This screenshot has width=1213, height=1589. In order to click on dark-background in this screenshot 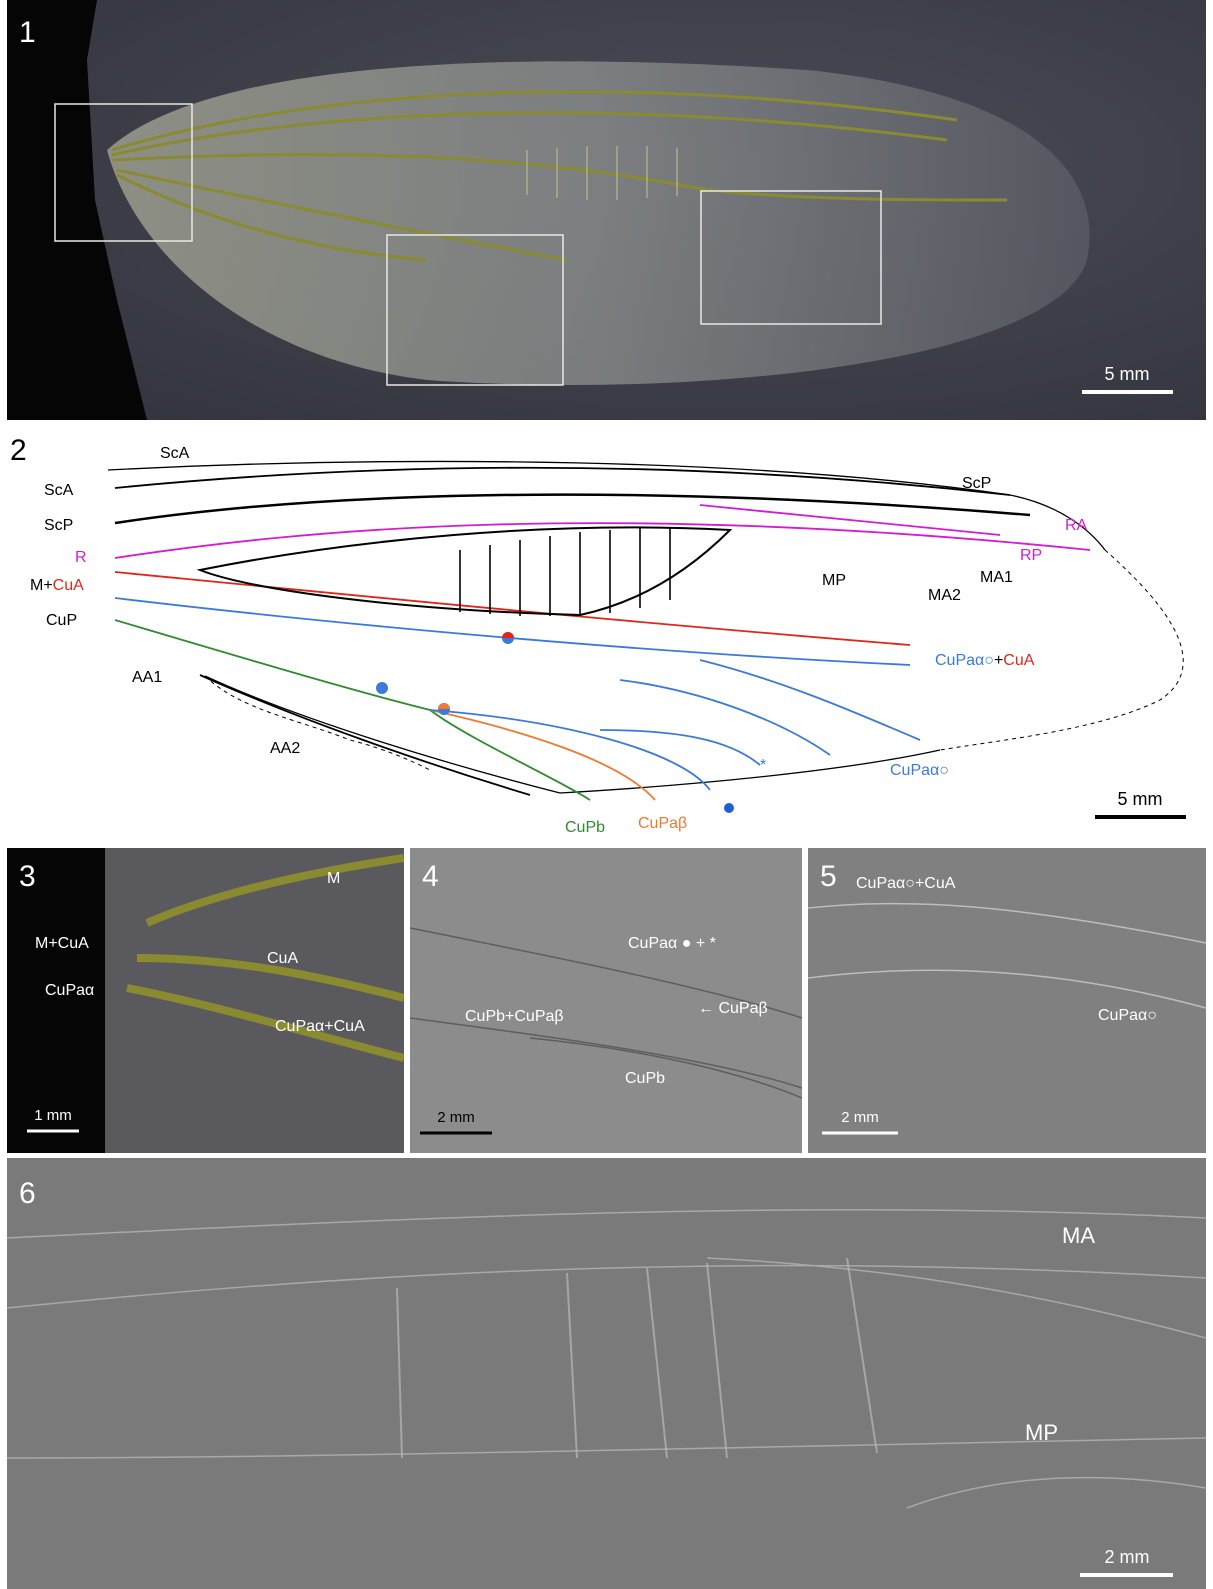, I will do `click(77, 210)`.